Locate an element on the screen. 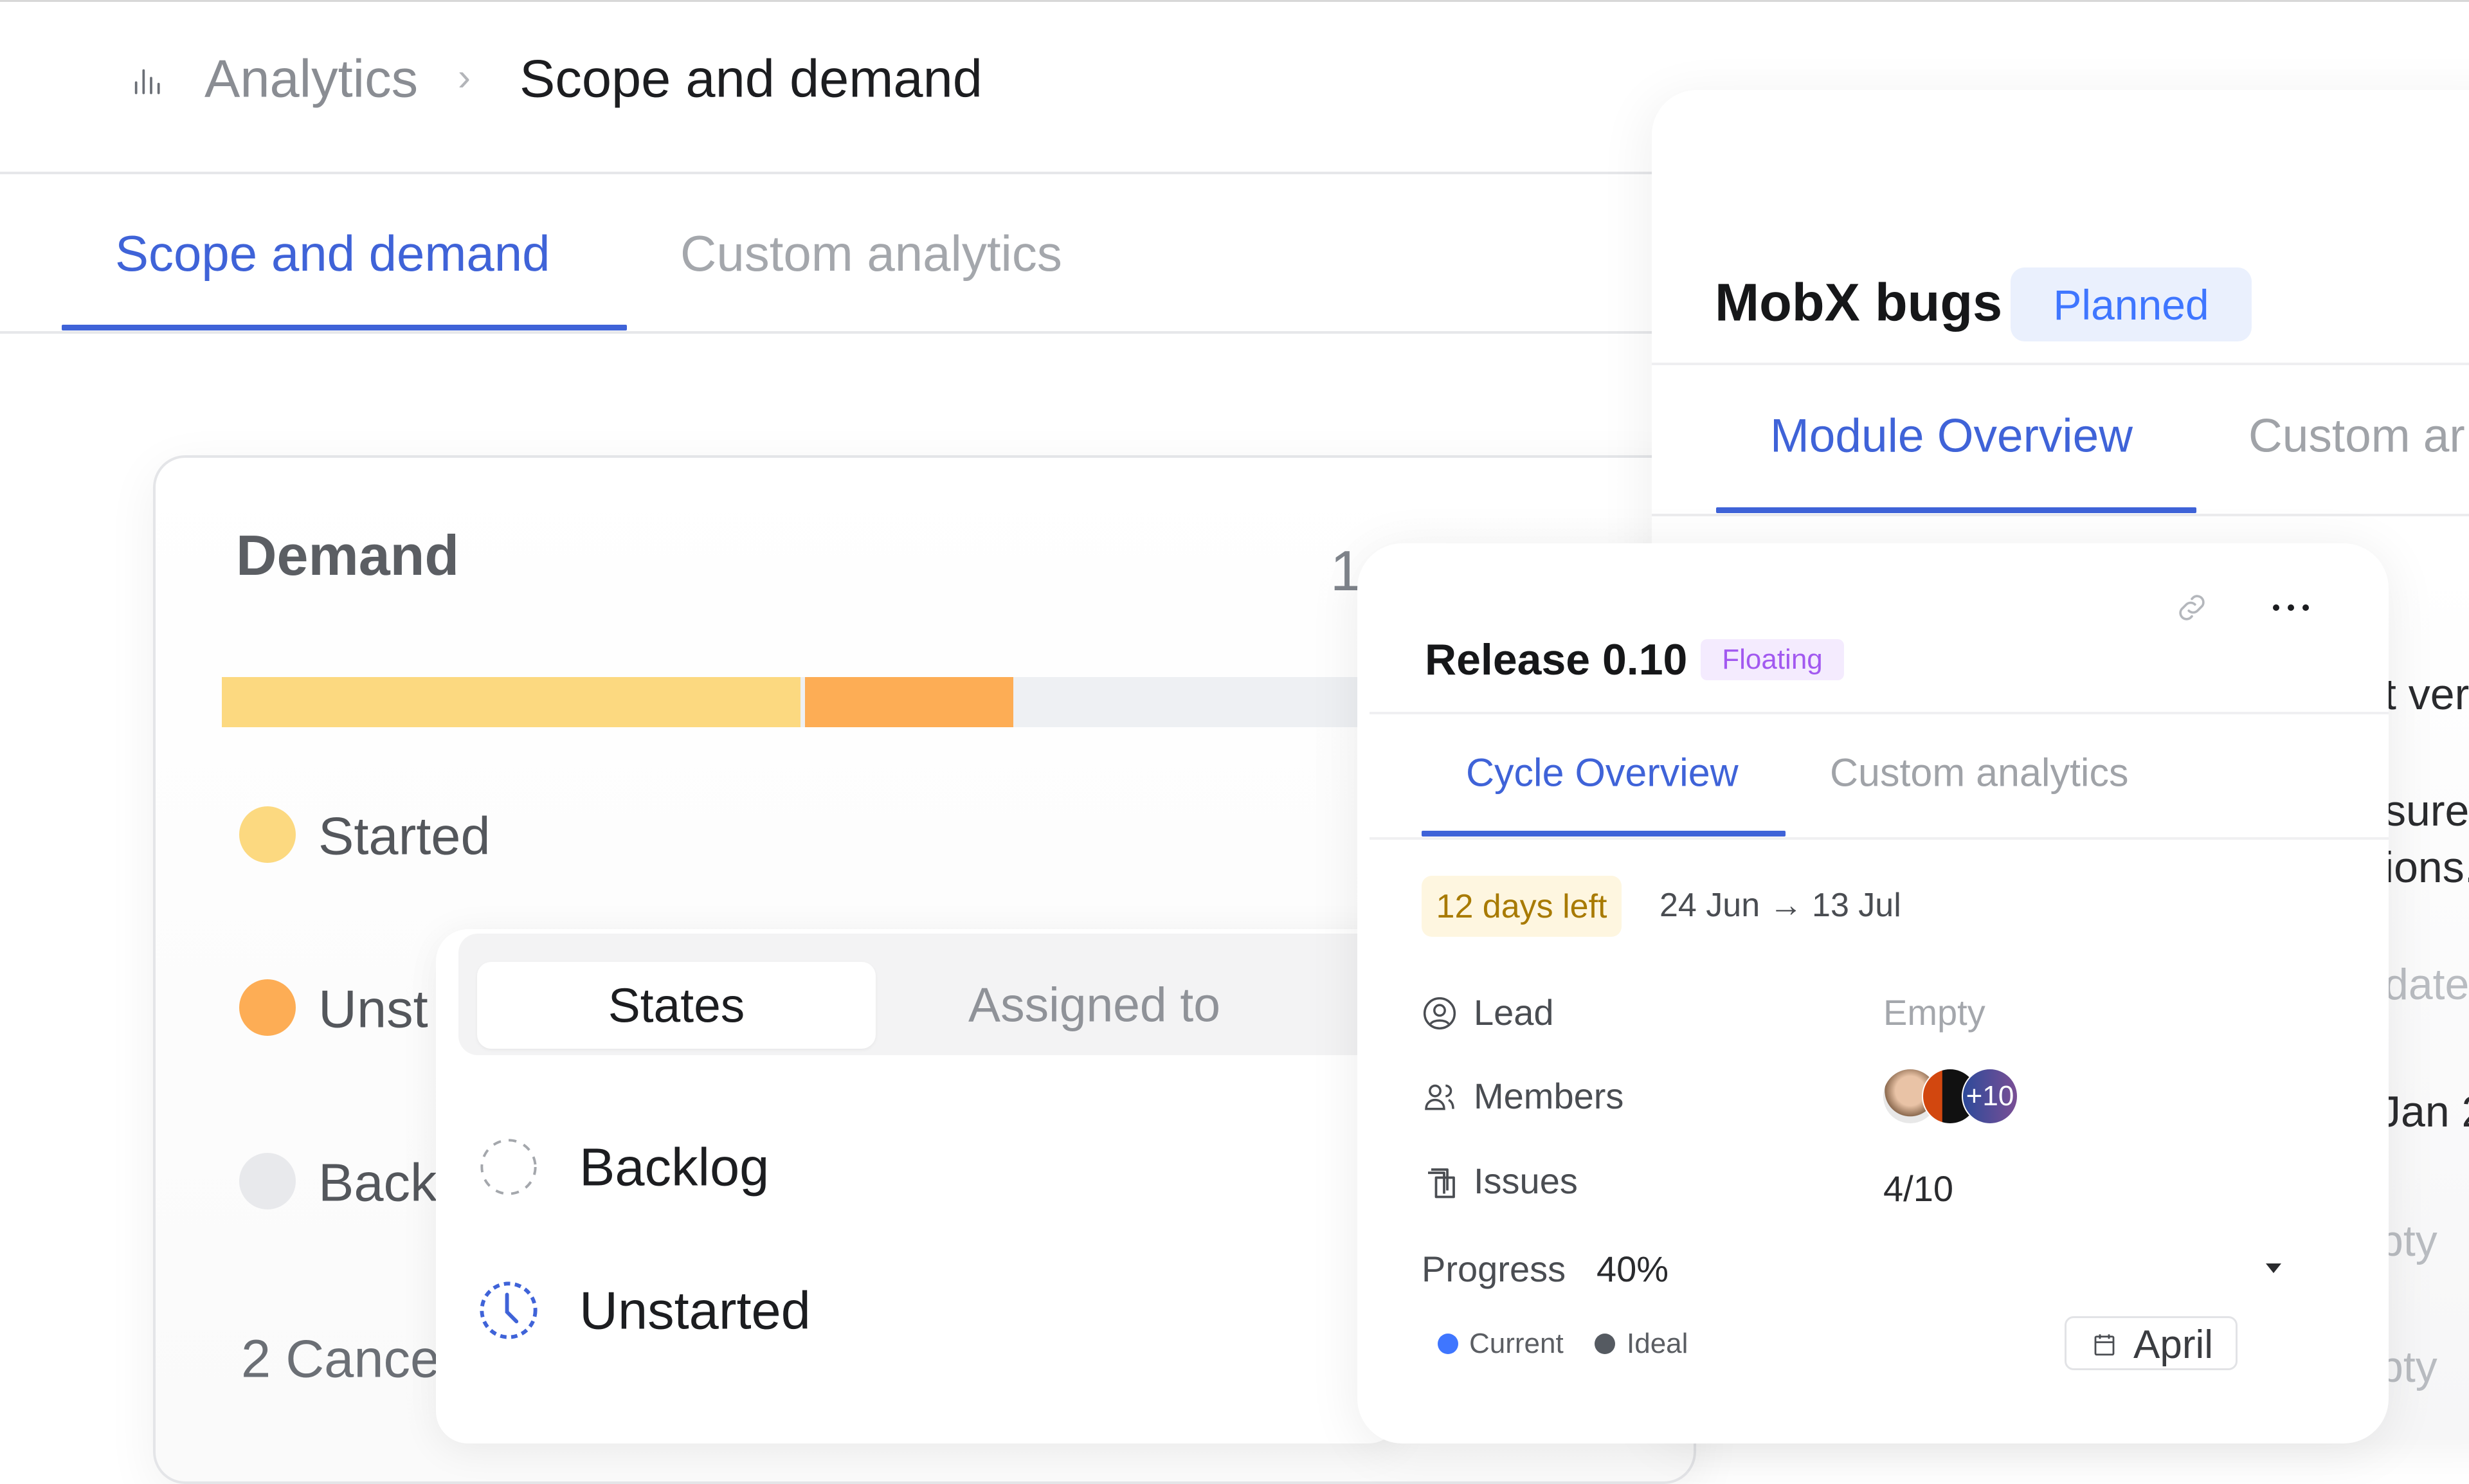 The width and height of the screenshot is (2469, 1484). link-icon is located at coordinates (2192, 607).